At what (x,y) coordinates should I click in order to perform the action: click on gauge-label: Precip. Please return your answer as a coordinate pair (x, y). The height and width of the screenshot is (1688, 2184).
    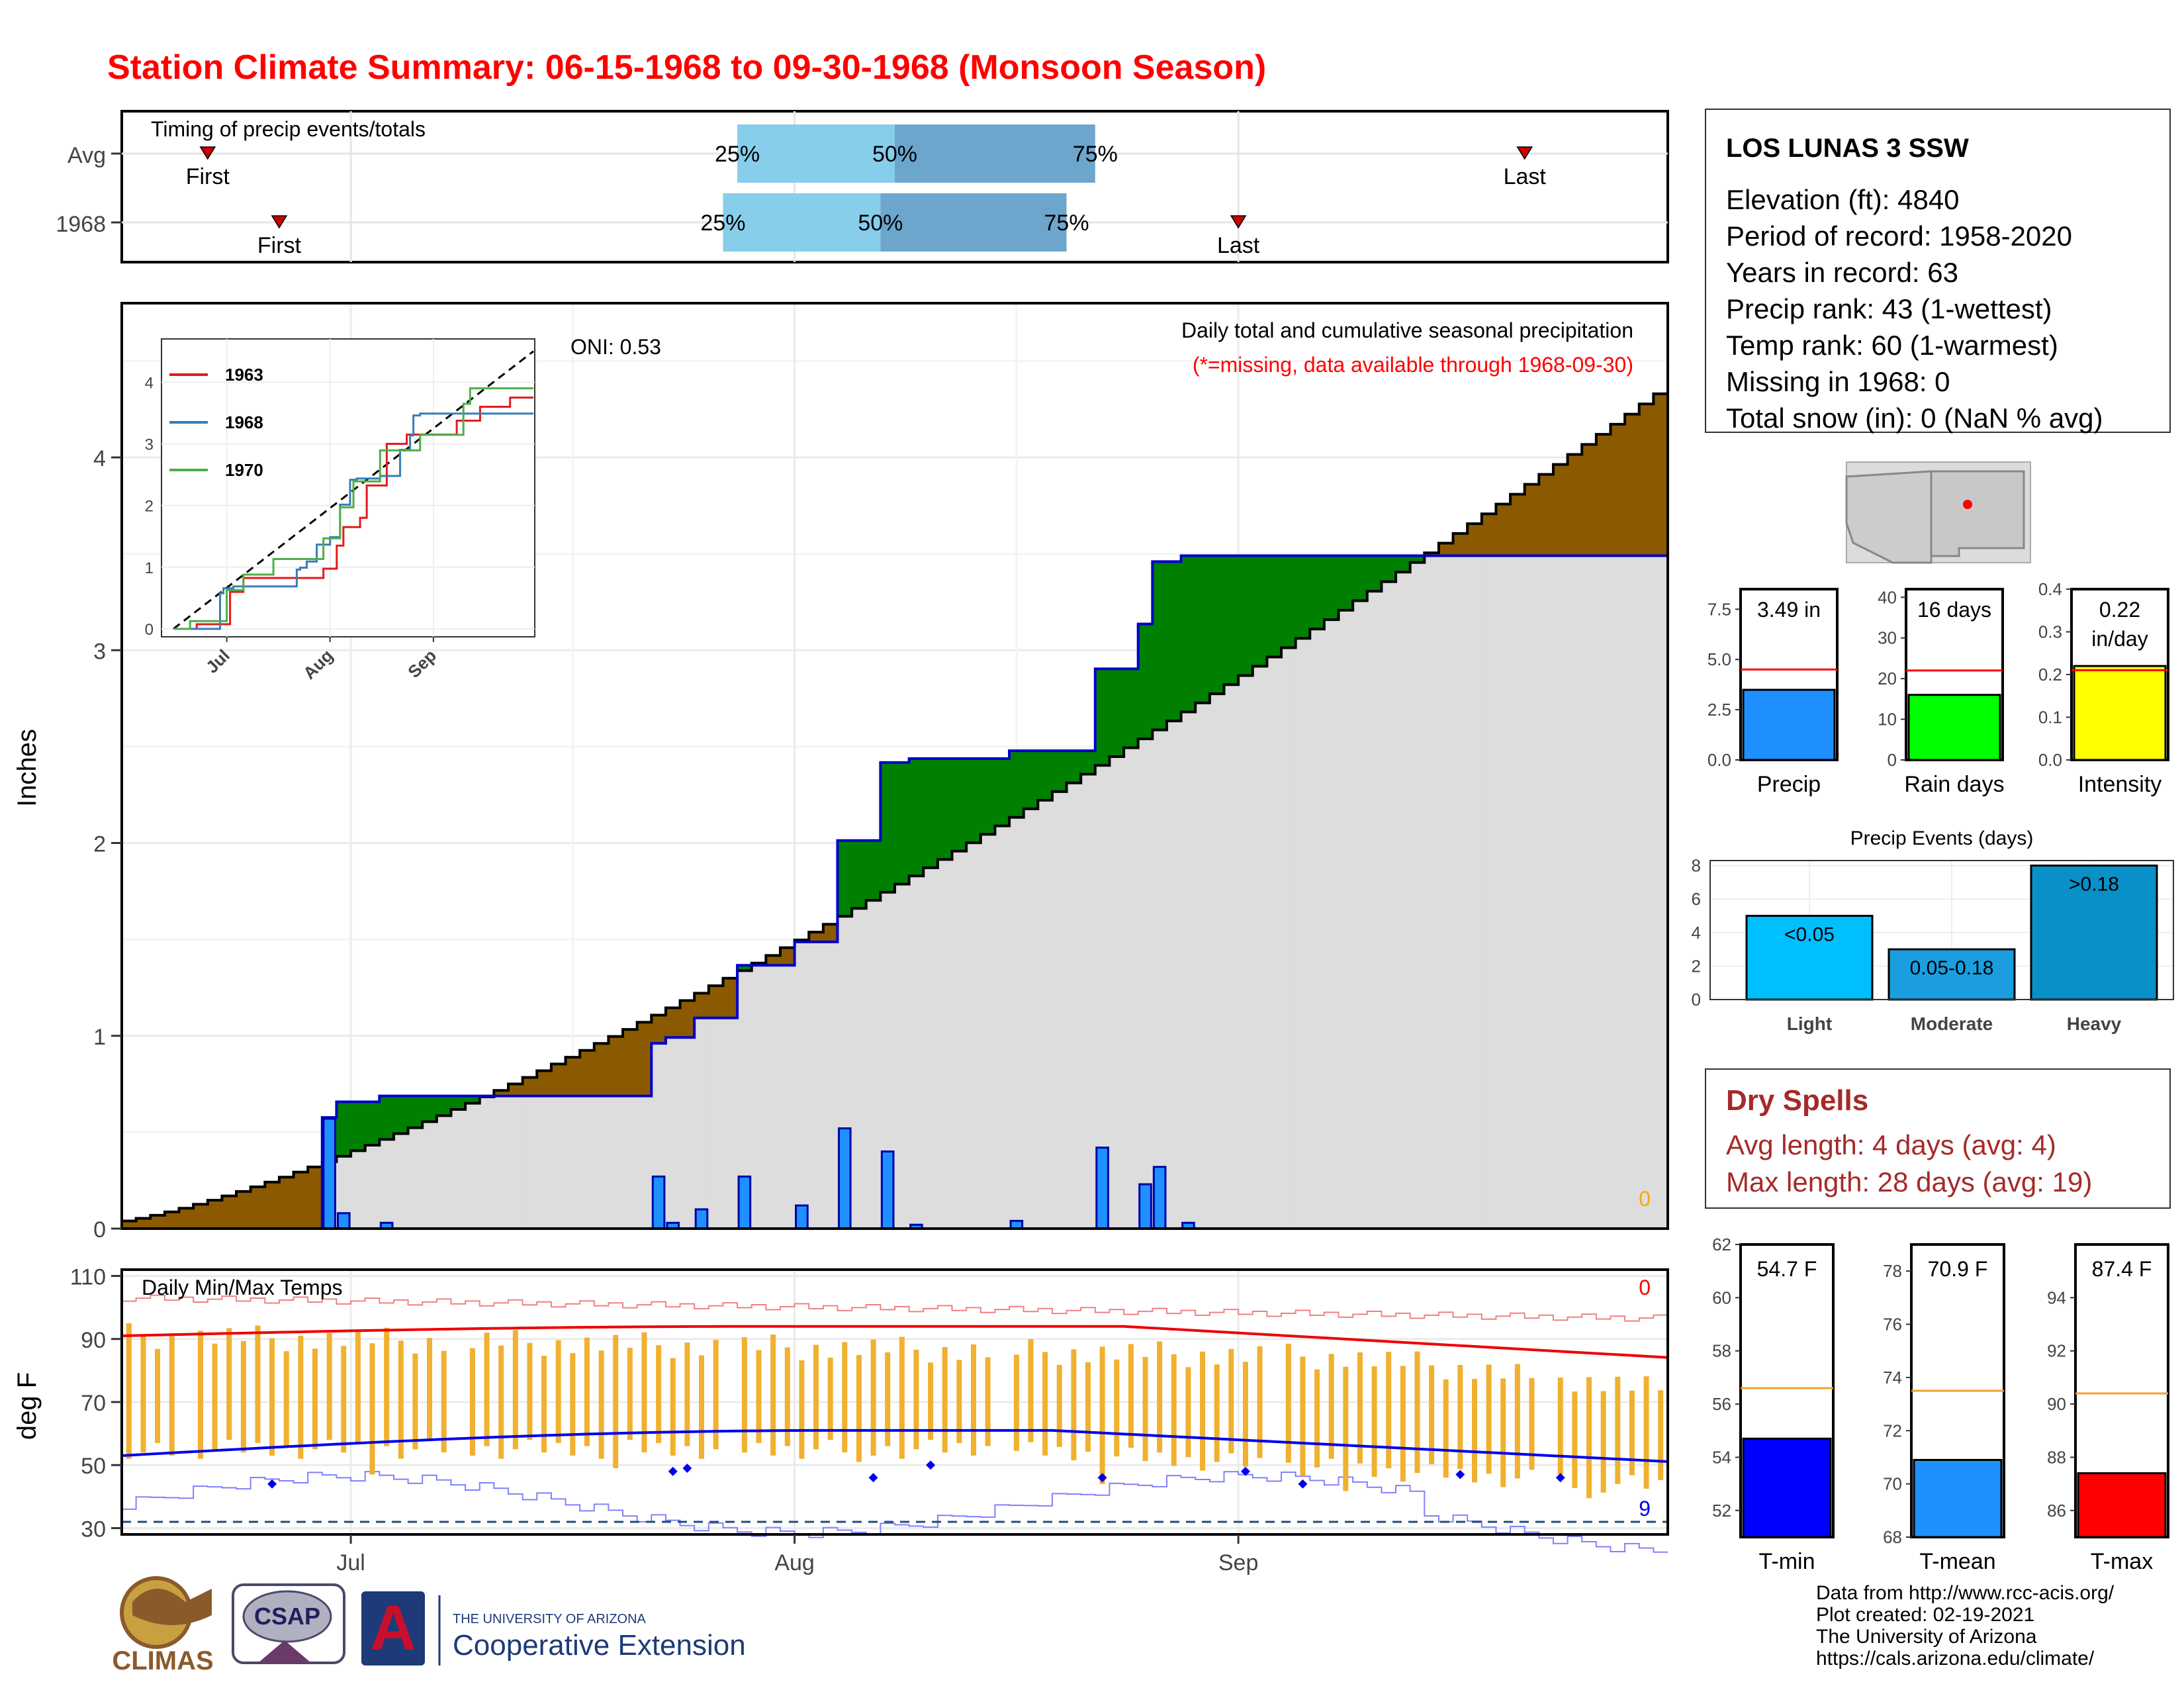
    Looking at the image, I should click on (1789, 784).